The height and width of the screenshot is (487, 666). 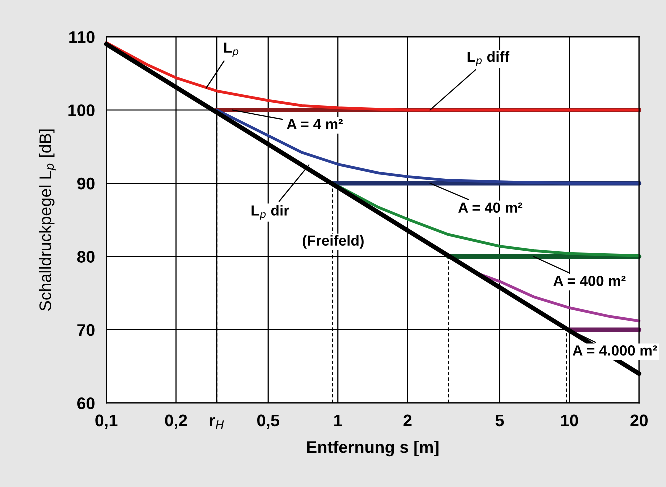 I want to click on x-tick-label: 1, so click(x=338, y=420).